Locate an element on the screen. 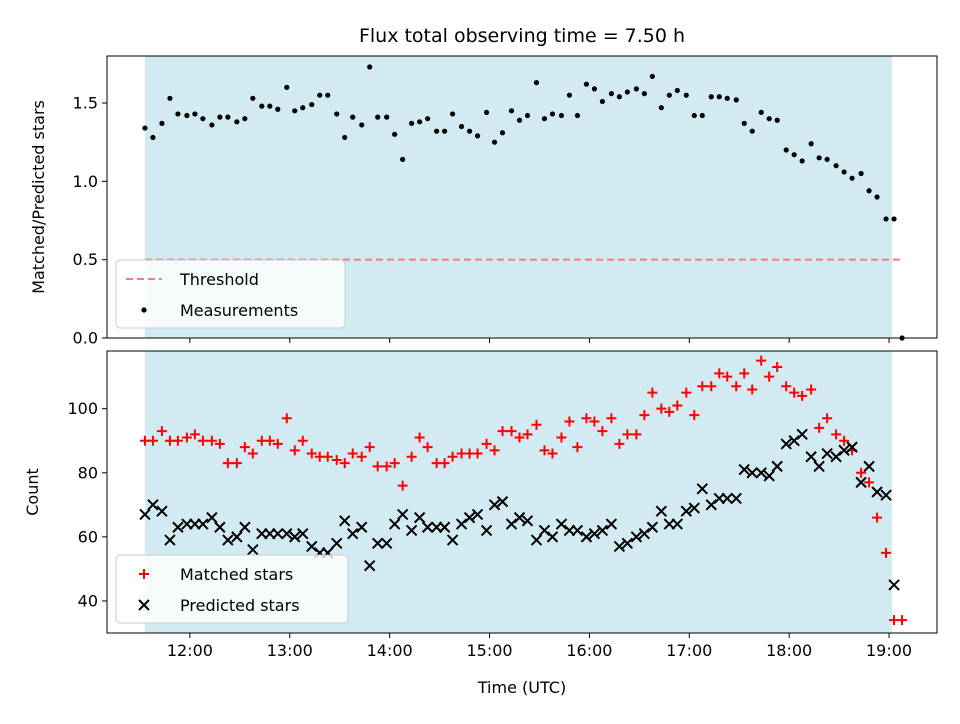 The width and height of the screenshot is (960, 724). y-tick-label: 100 is located at coordinates (82, 408).